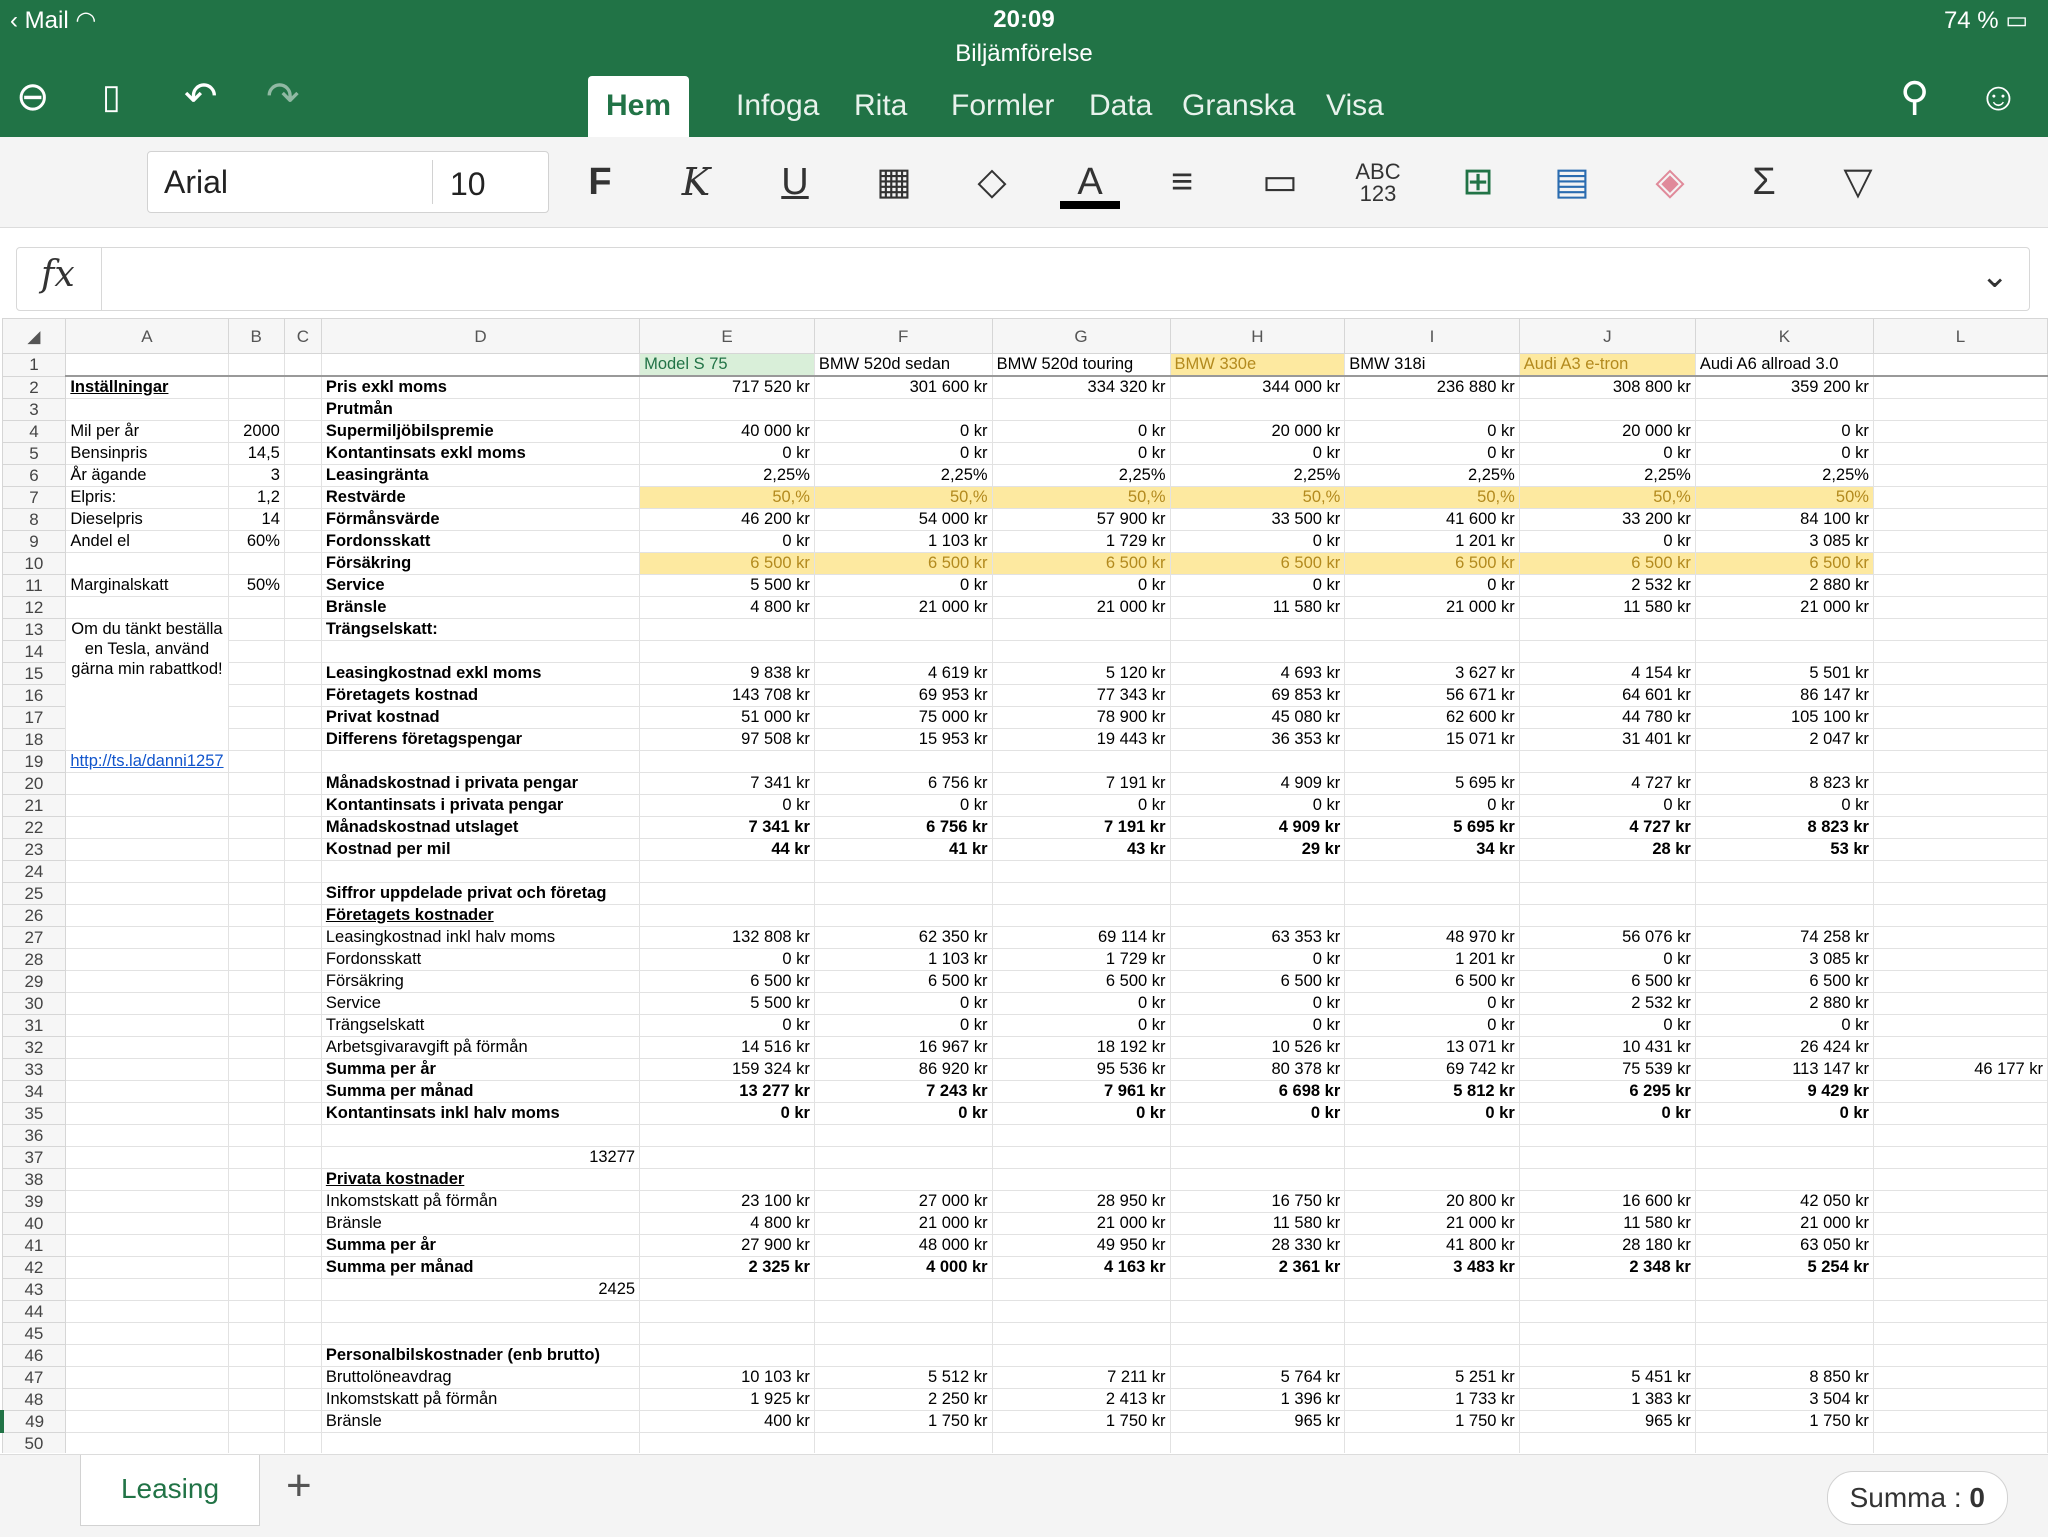  Describe the element at coordinates (34, 761) in the screenshot. I see `row-header: 19` at that location.